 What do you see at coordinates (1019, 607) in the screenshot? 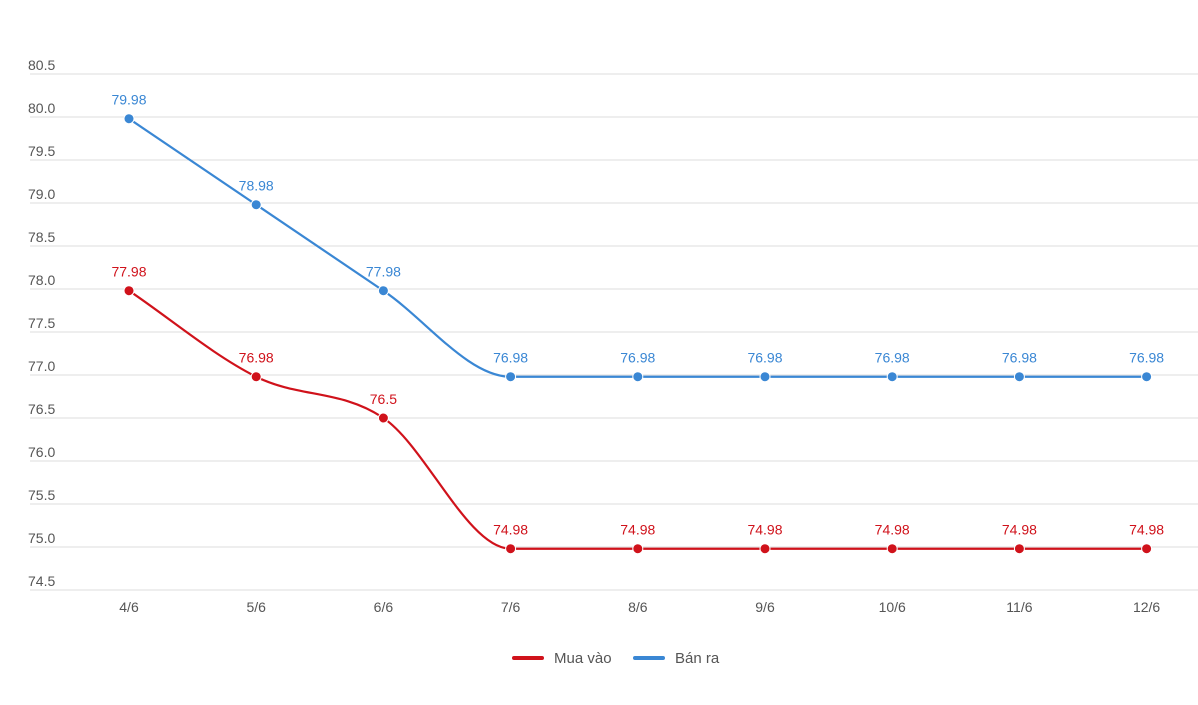
I see `x-tick-label: 11/6` at bounding box center [1019, 607].